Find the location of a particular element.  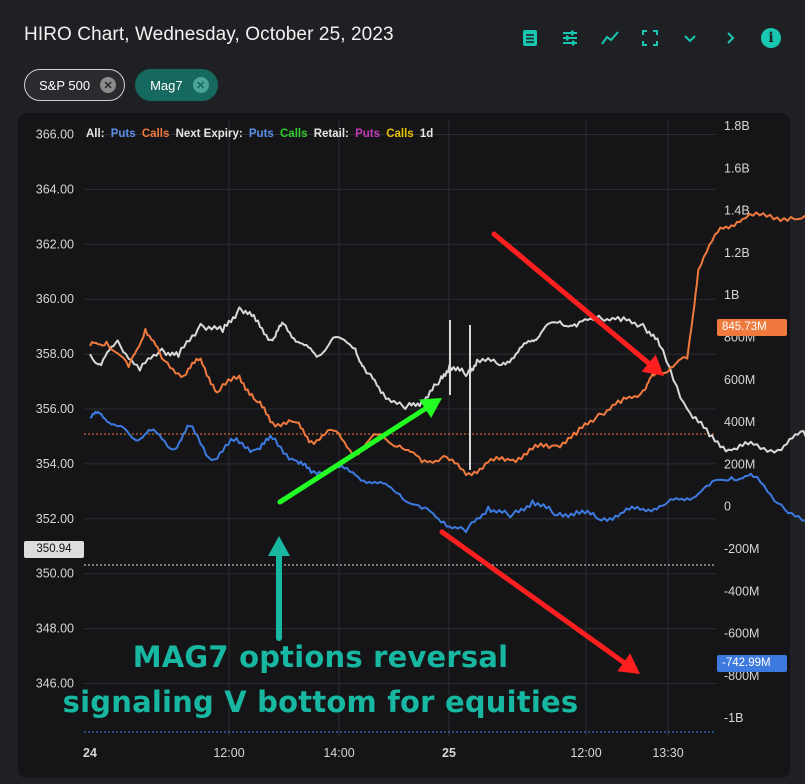

x-tick-label: 13:30 is located at coordinates (667, 753).